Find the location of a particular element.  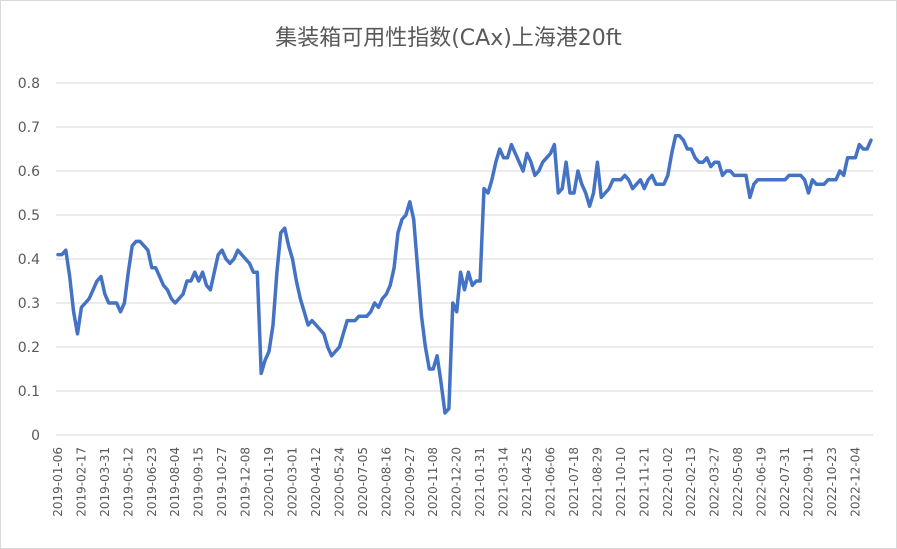

x-tick-label: 2020-01-19 is located at coordinates (269, 482).